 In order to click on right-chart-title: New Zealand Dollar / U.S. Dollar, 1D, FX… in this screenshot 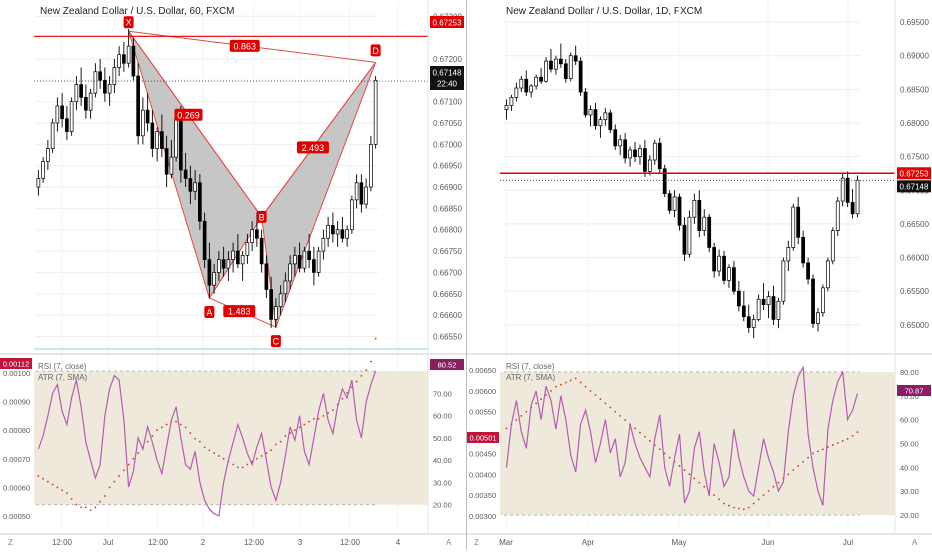, I will do `click(604, 11)`.